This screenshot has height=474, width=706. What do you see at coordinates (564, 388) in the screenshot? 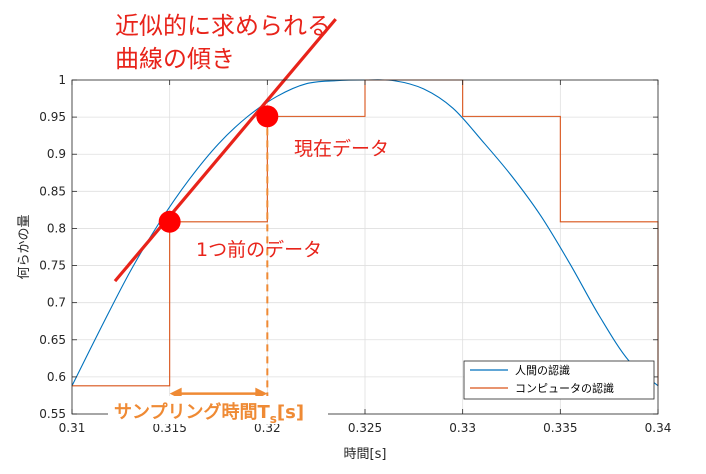
I see `legend-label-computer: コンピュータの認識` at bounding box center [564, 388].